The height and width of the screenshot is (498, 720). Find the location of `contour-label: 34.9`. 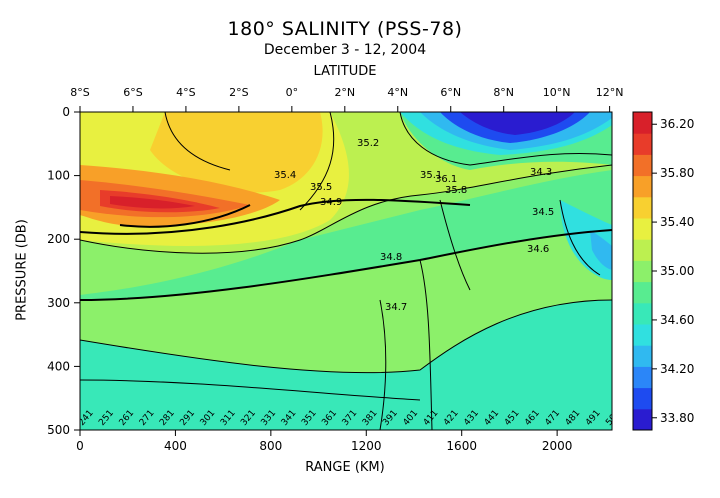

contour-label: 34.9 is located at coordinates (331, 202).